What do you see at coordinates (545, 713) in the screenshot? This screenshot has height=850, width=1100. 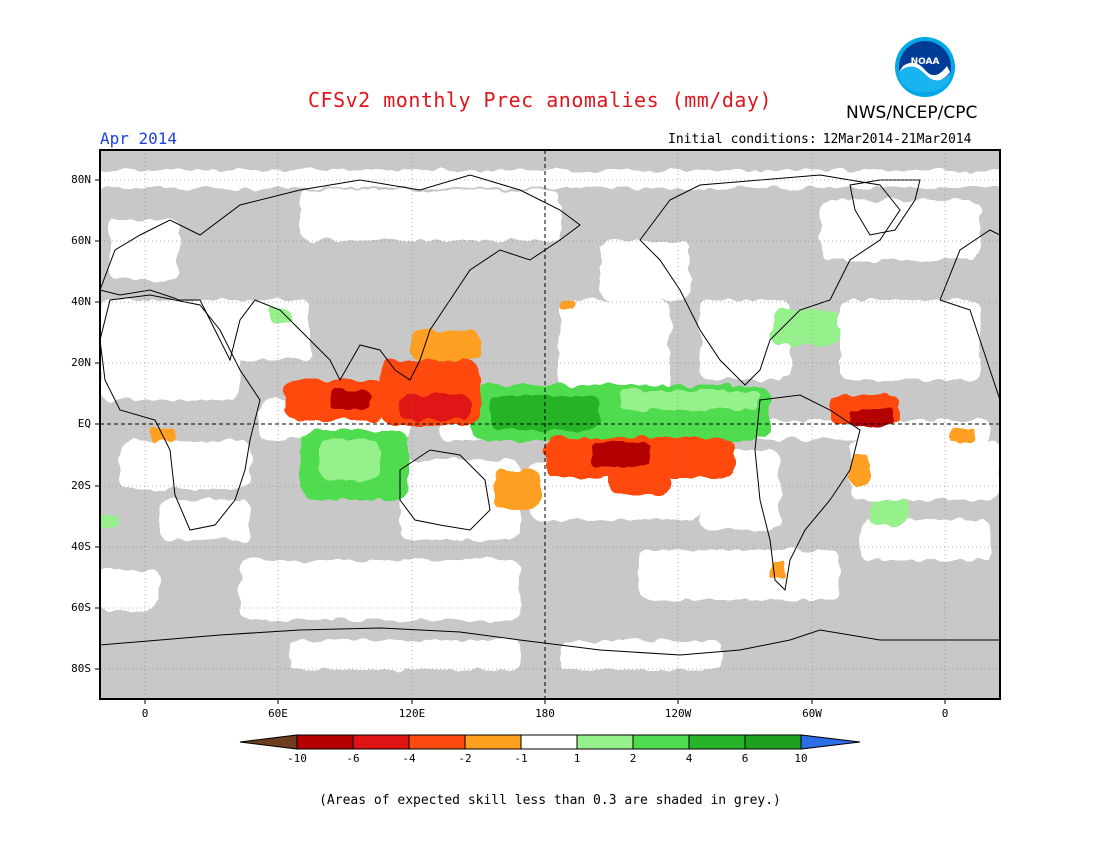 I see `lon-tick-label: 180` at bounding box center [545, 713].